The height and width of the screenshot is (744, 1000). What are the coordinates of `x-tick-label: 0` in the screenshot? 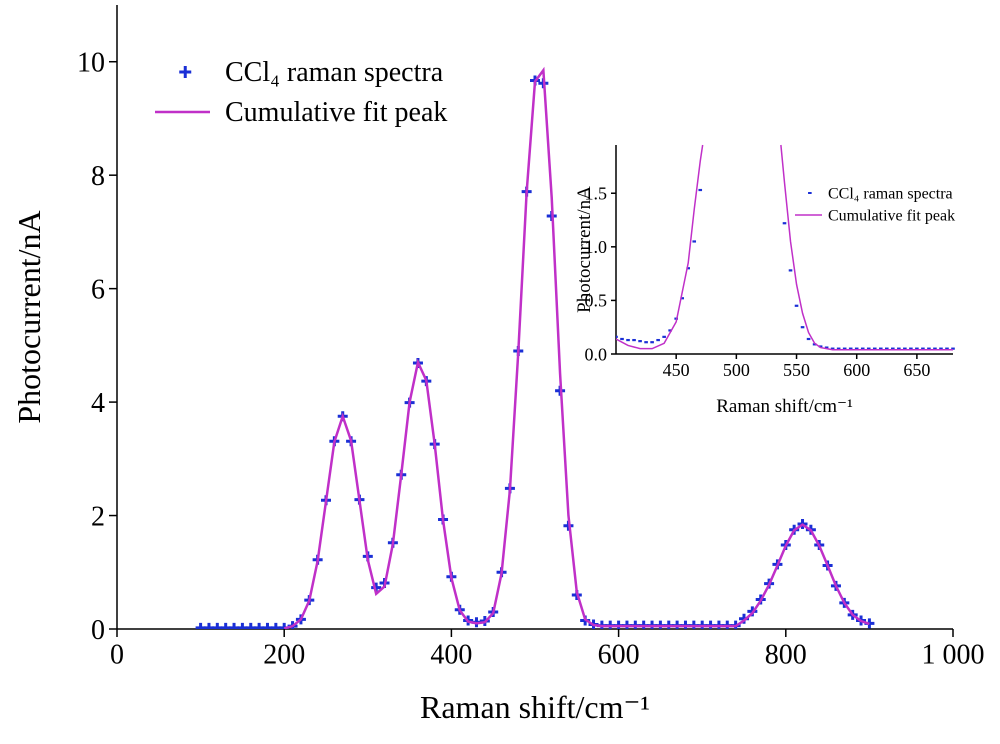 It's located at (117, 655).